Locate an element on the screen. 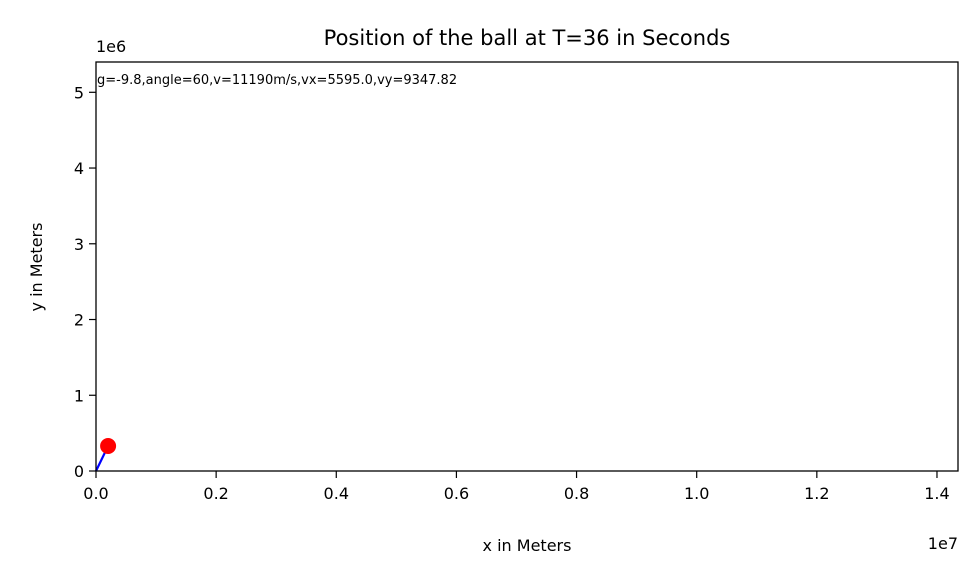 The height and width of the screenshot is (578, 978). y-offset-label: 1e6 is located at coordinates (111, 46).